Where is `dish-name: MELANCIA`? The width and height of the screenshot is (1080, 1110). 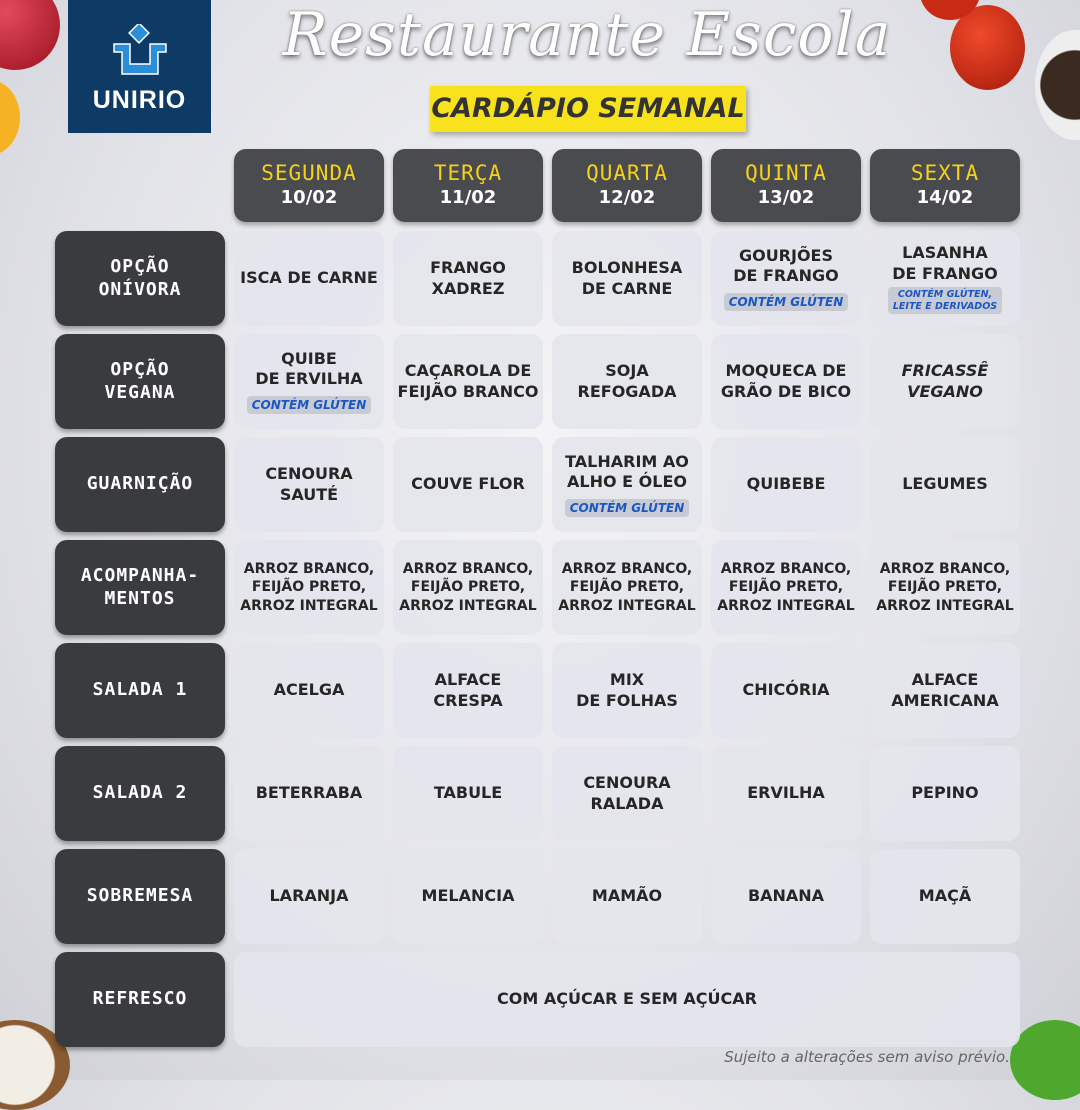
dish-name: MELANCIA is located at coordinates (468, 896).